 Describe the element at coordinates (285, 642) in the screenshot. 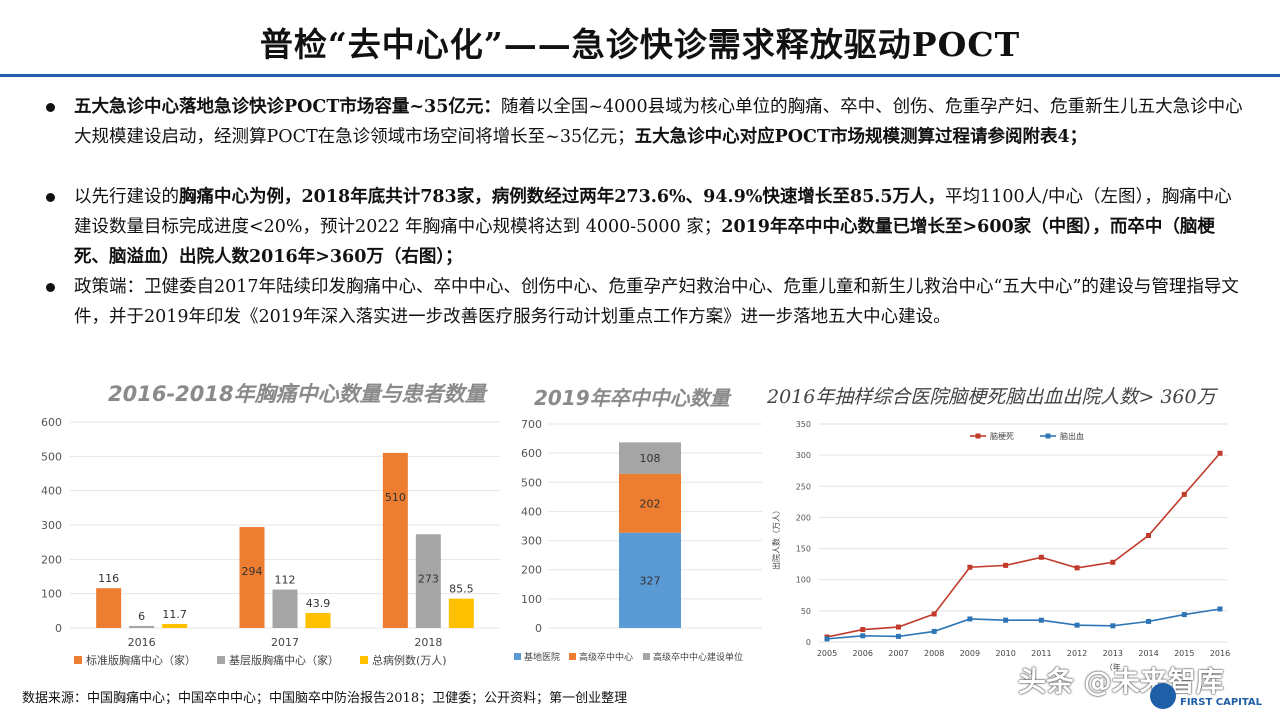

I see `x-tick-label: 2017` at that location.